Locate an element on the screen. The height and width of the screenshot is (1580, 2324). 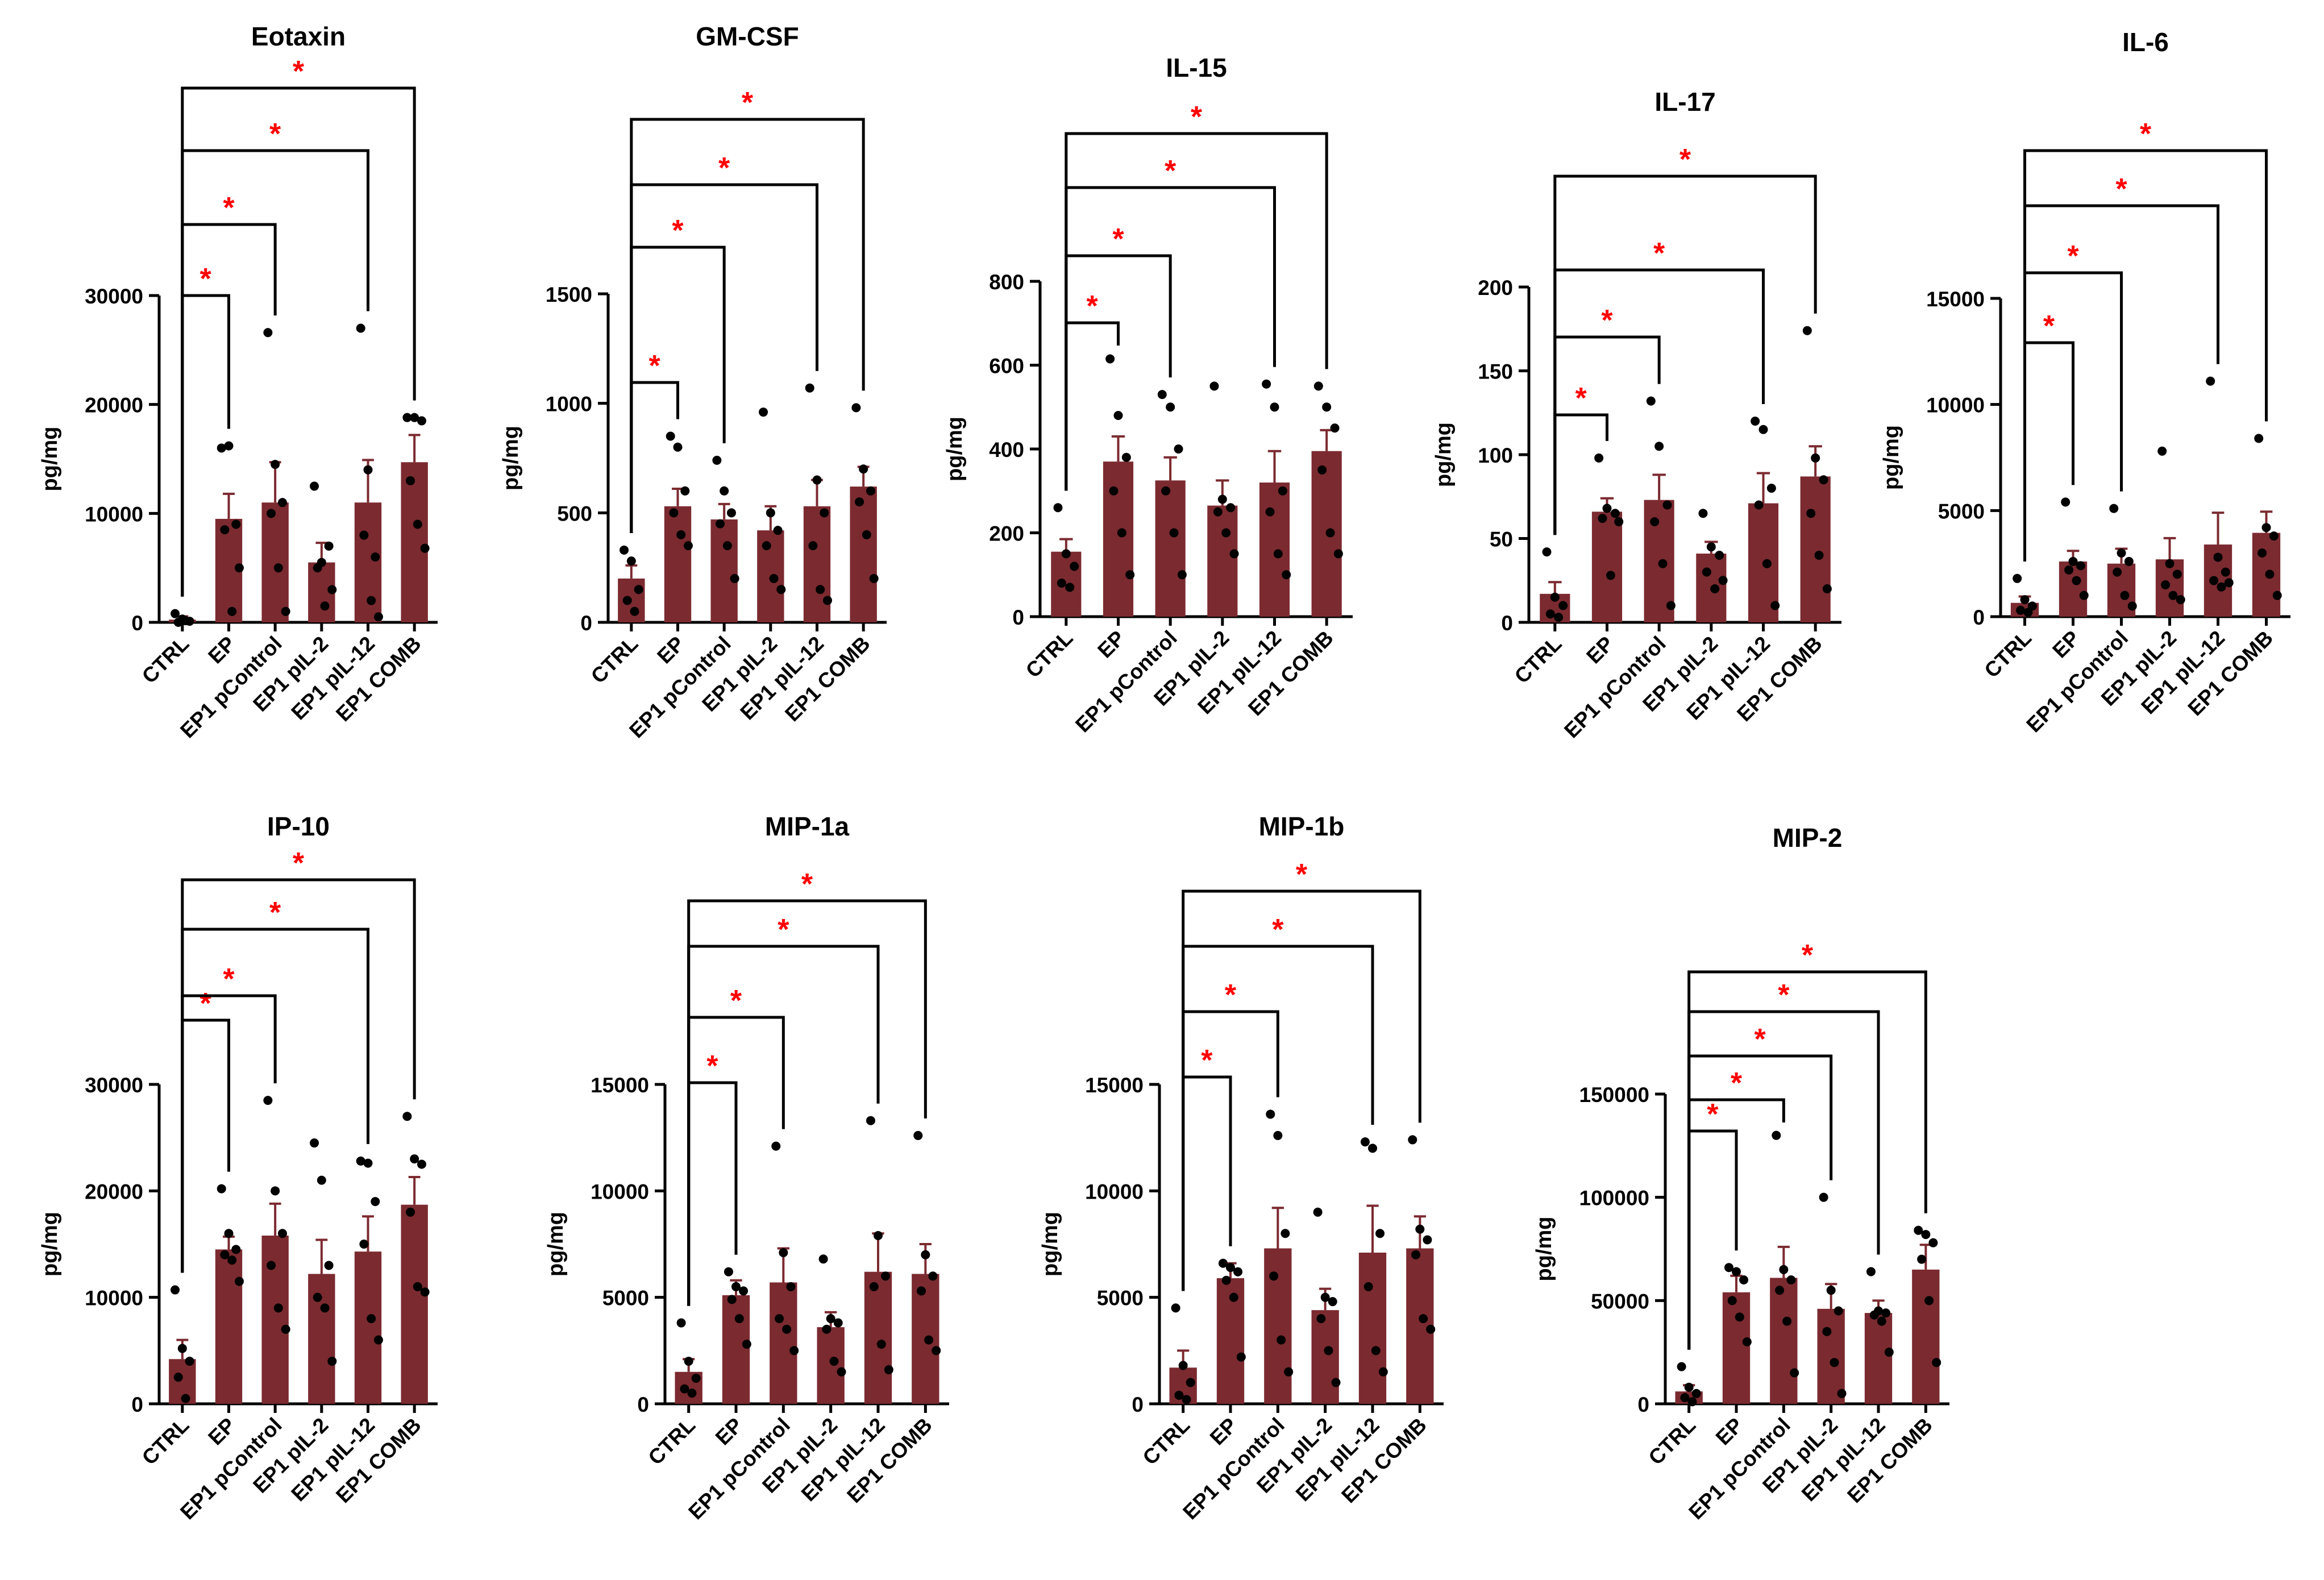
y-tick-label: 30000 is located at coordinates (114, 296).